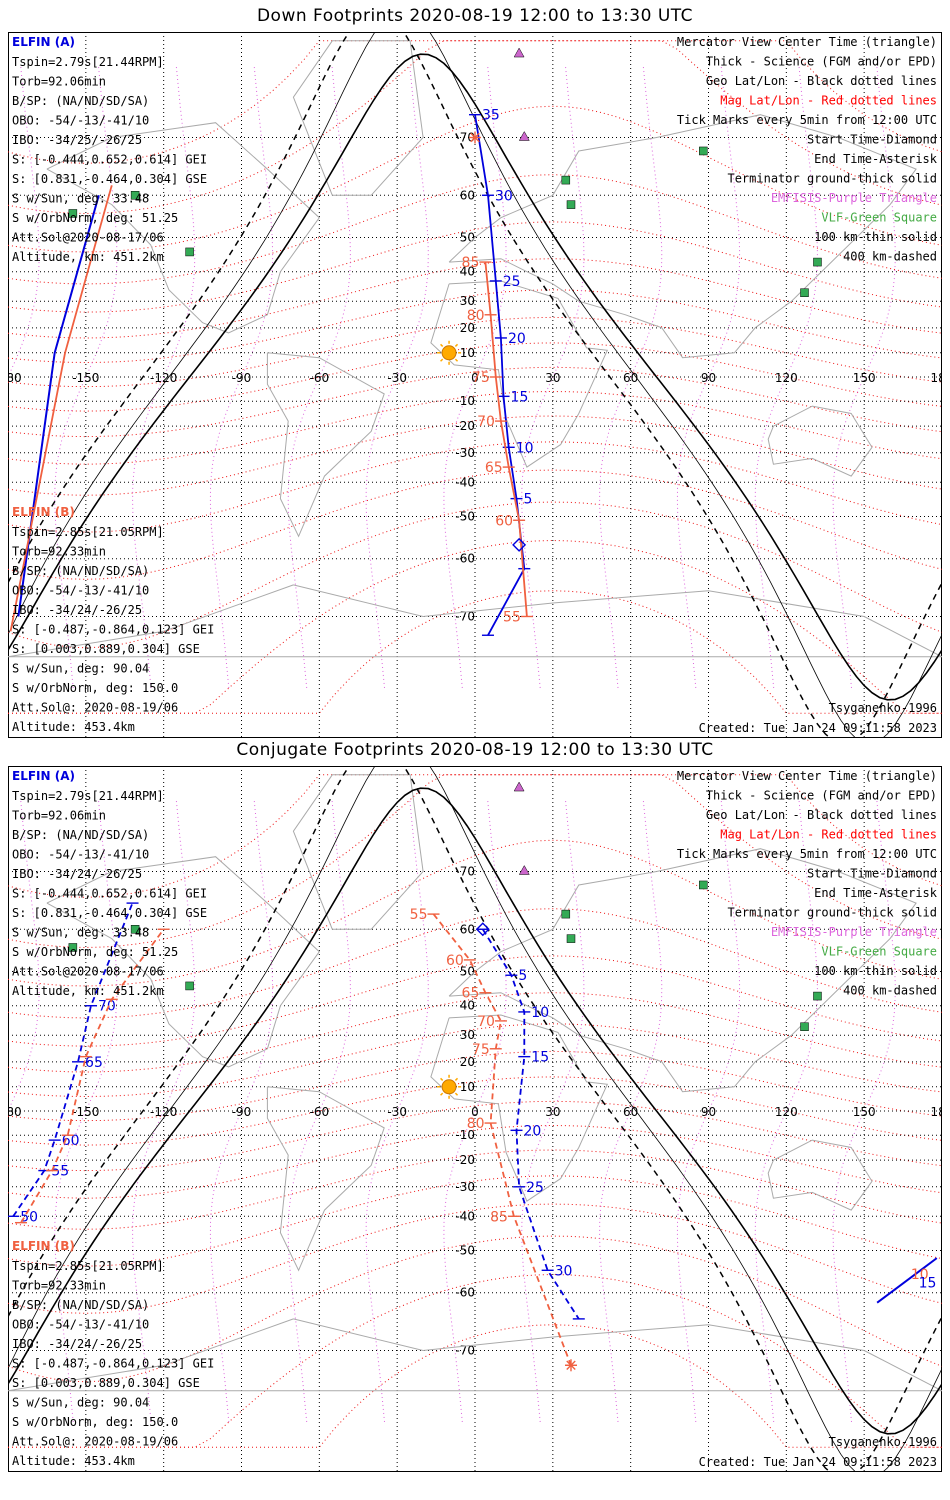  I want to click on legend-item: Geo Lat/Lon - Black dotted lines, so click(821, 815).